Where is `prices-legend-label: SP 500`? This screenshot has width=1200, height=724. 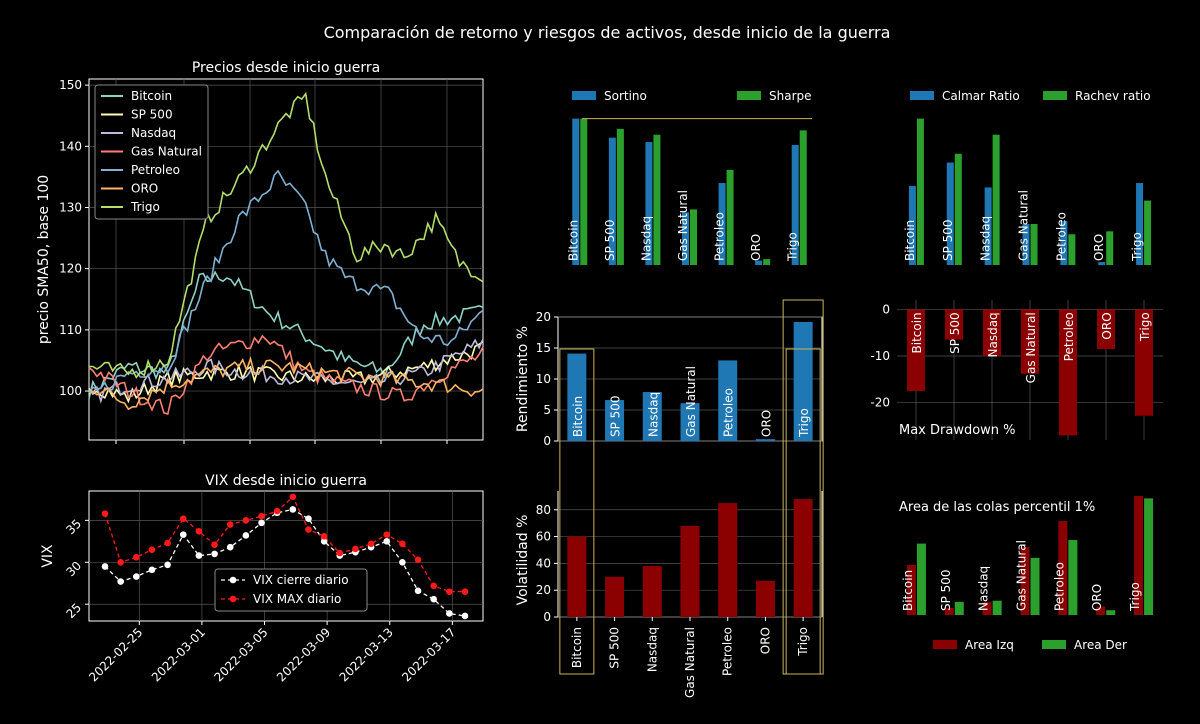
prices-legend-label: SP 500 is located at coordinates (152, 115).